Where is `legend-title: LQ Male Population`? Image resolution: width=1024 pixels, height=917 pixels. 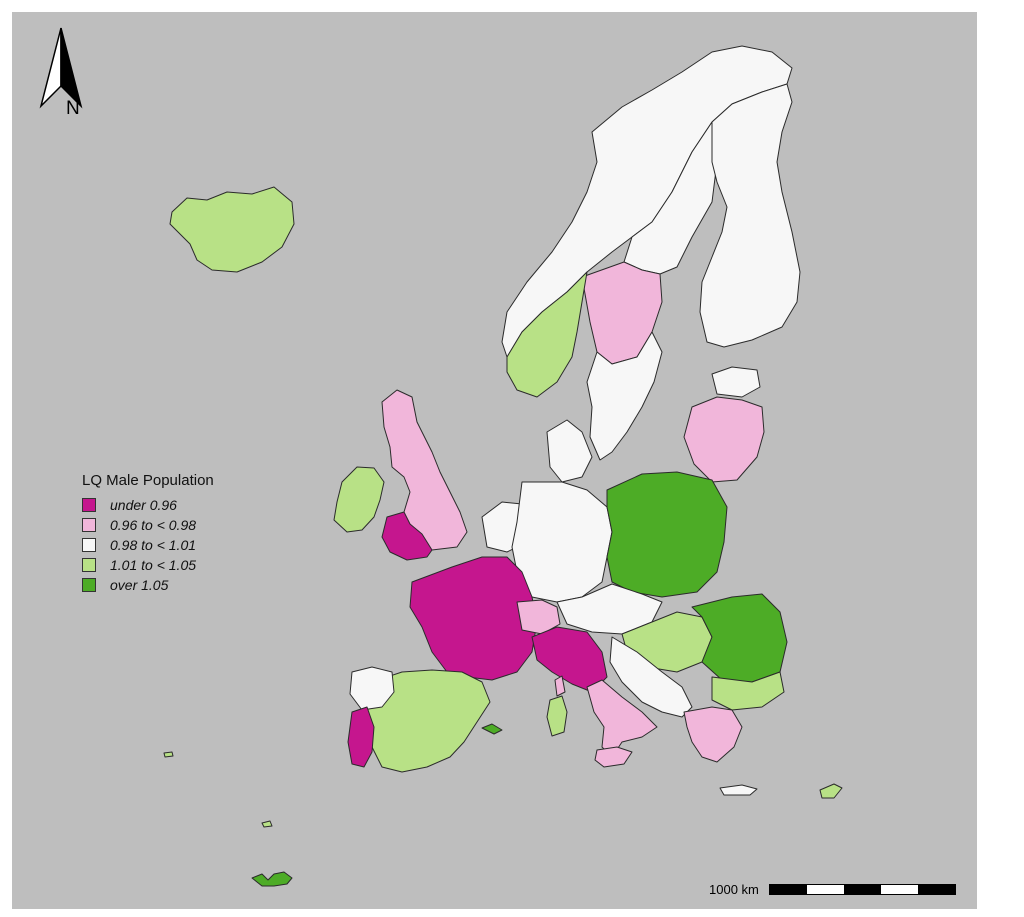
legend-title: LQ Male Population is located at coordinates (148, 480).